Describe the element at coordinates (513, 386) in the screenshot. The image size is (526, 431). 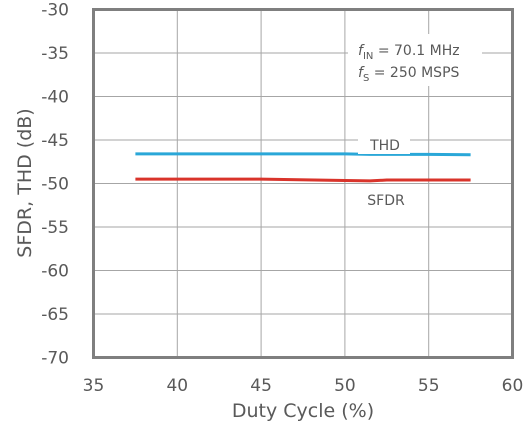
I see `x-tick-label: 60` at that location.